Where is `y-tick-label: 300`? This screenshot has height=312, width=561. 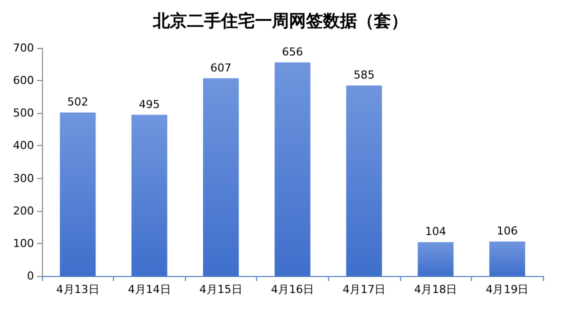
y-tick-label: 300 is located at coordinates (23, 178).